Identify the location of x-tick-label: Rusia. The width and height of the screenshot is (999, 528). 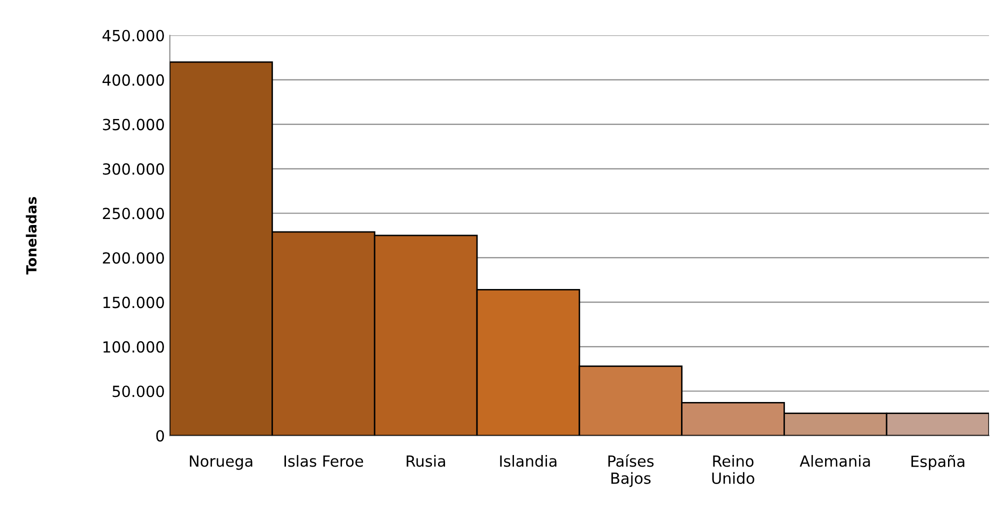
(426, 461).